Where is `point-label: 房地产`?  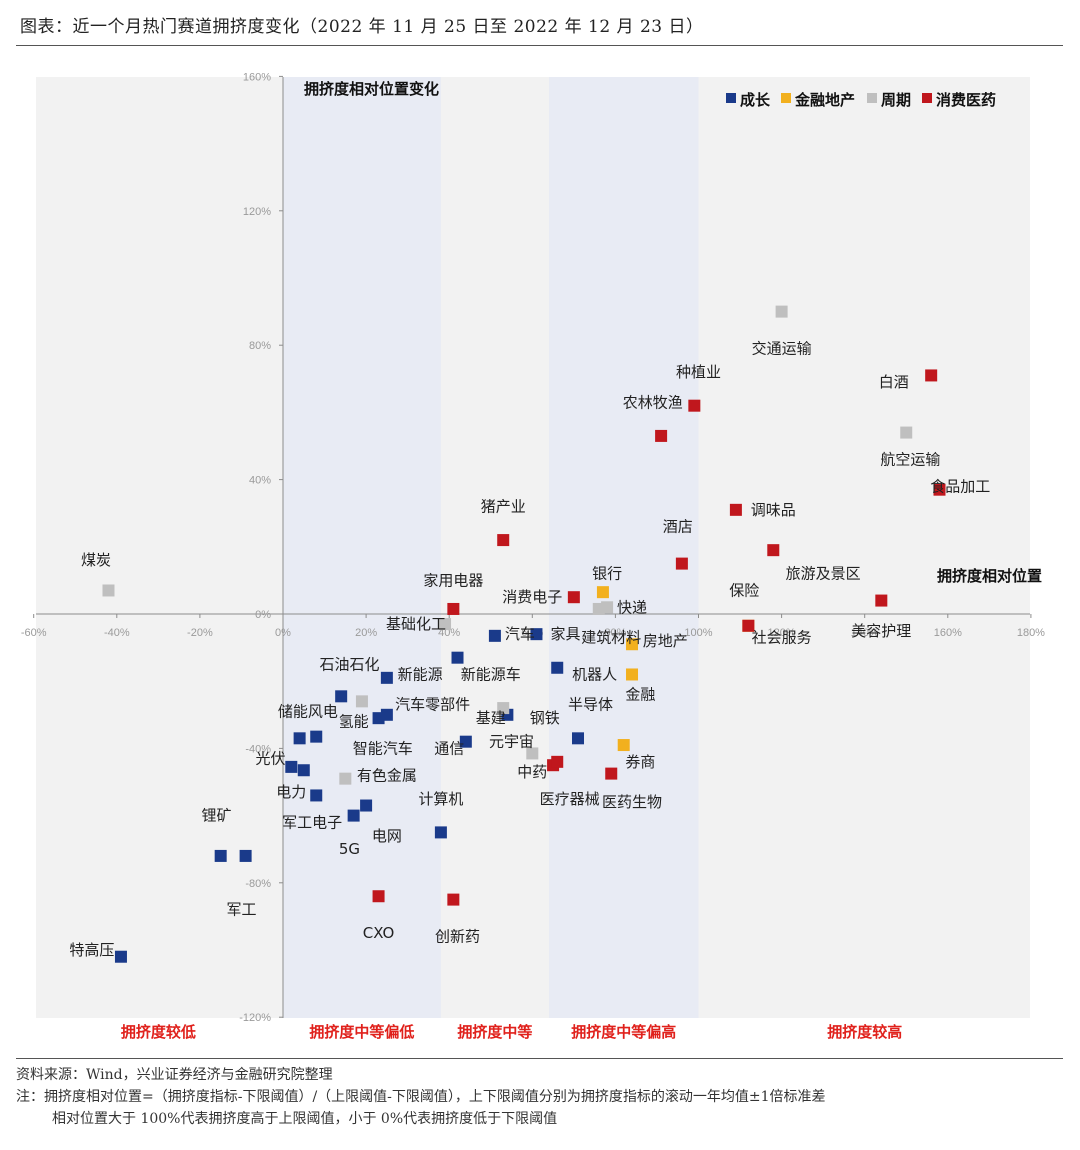 point-label: 房地产 is located at coordinates (665, 641).